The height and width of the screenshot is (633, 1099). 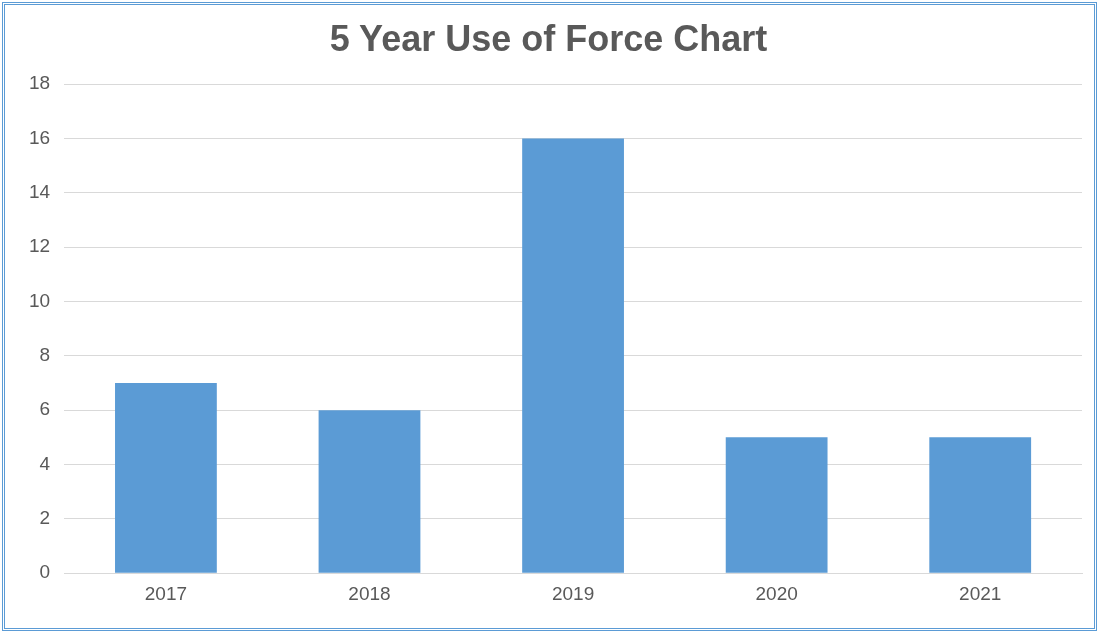 What do you see at coordinates (45, 409) in the screenshot?
I see `y-tick-label: 6` at bounding box center [45, 409].